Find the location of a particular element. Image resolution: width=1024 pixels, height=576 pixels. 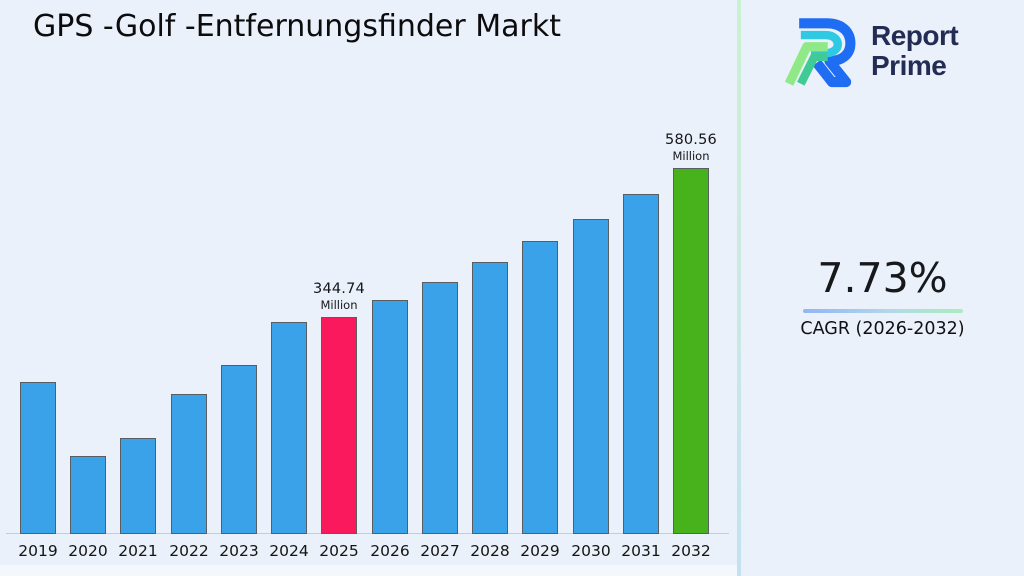

x-tick-2022: 2022 is located at coordinates (189, 551).